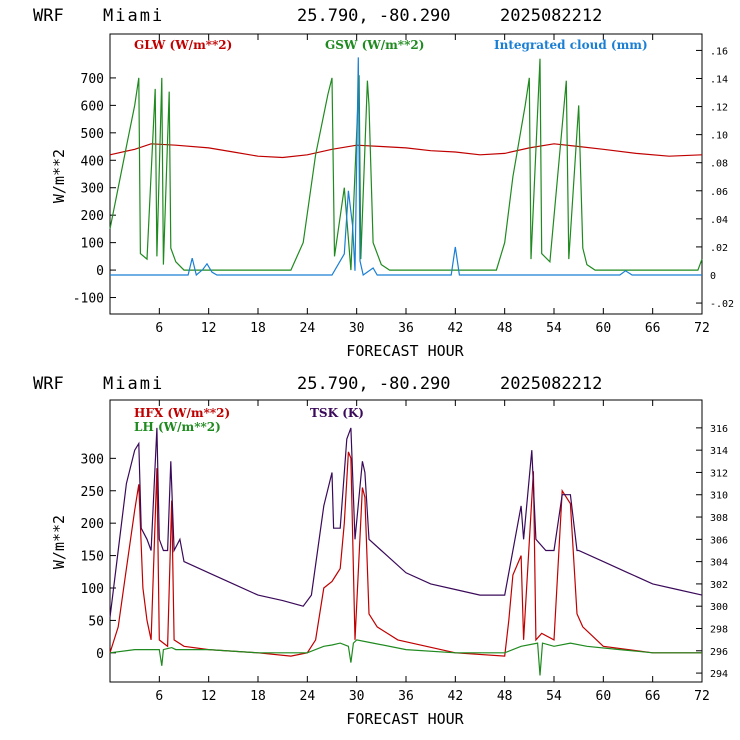 This screenshot has height=740, width=740. What do you see at coordinates (183, 45) in the screenshot?
I see `legend-entry: GLW (W/m**2)` at bounding box center [183, 45].